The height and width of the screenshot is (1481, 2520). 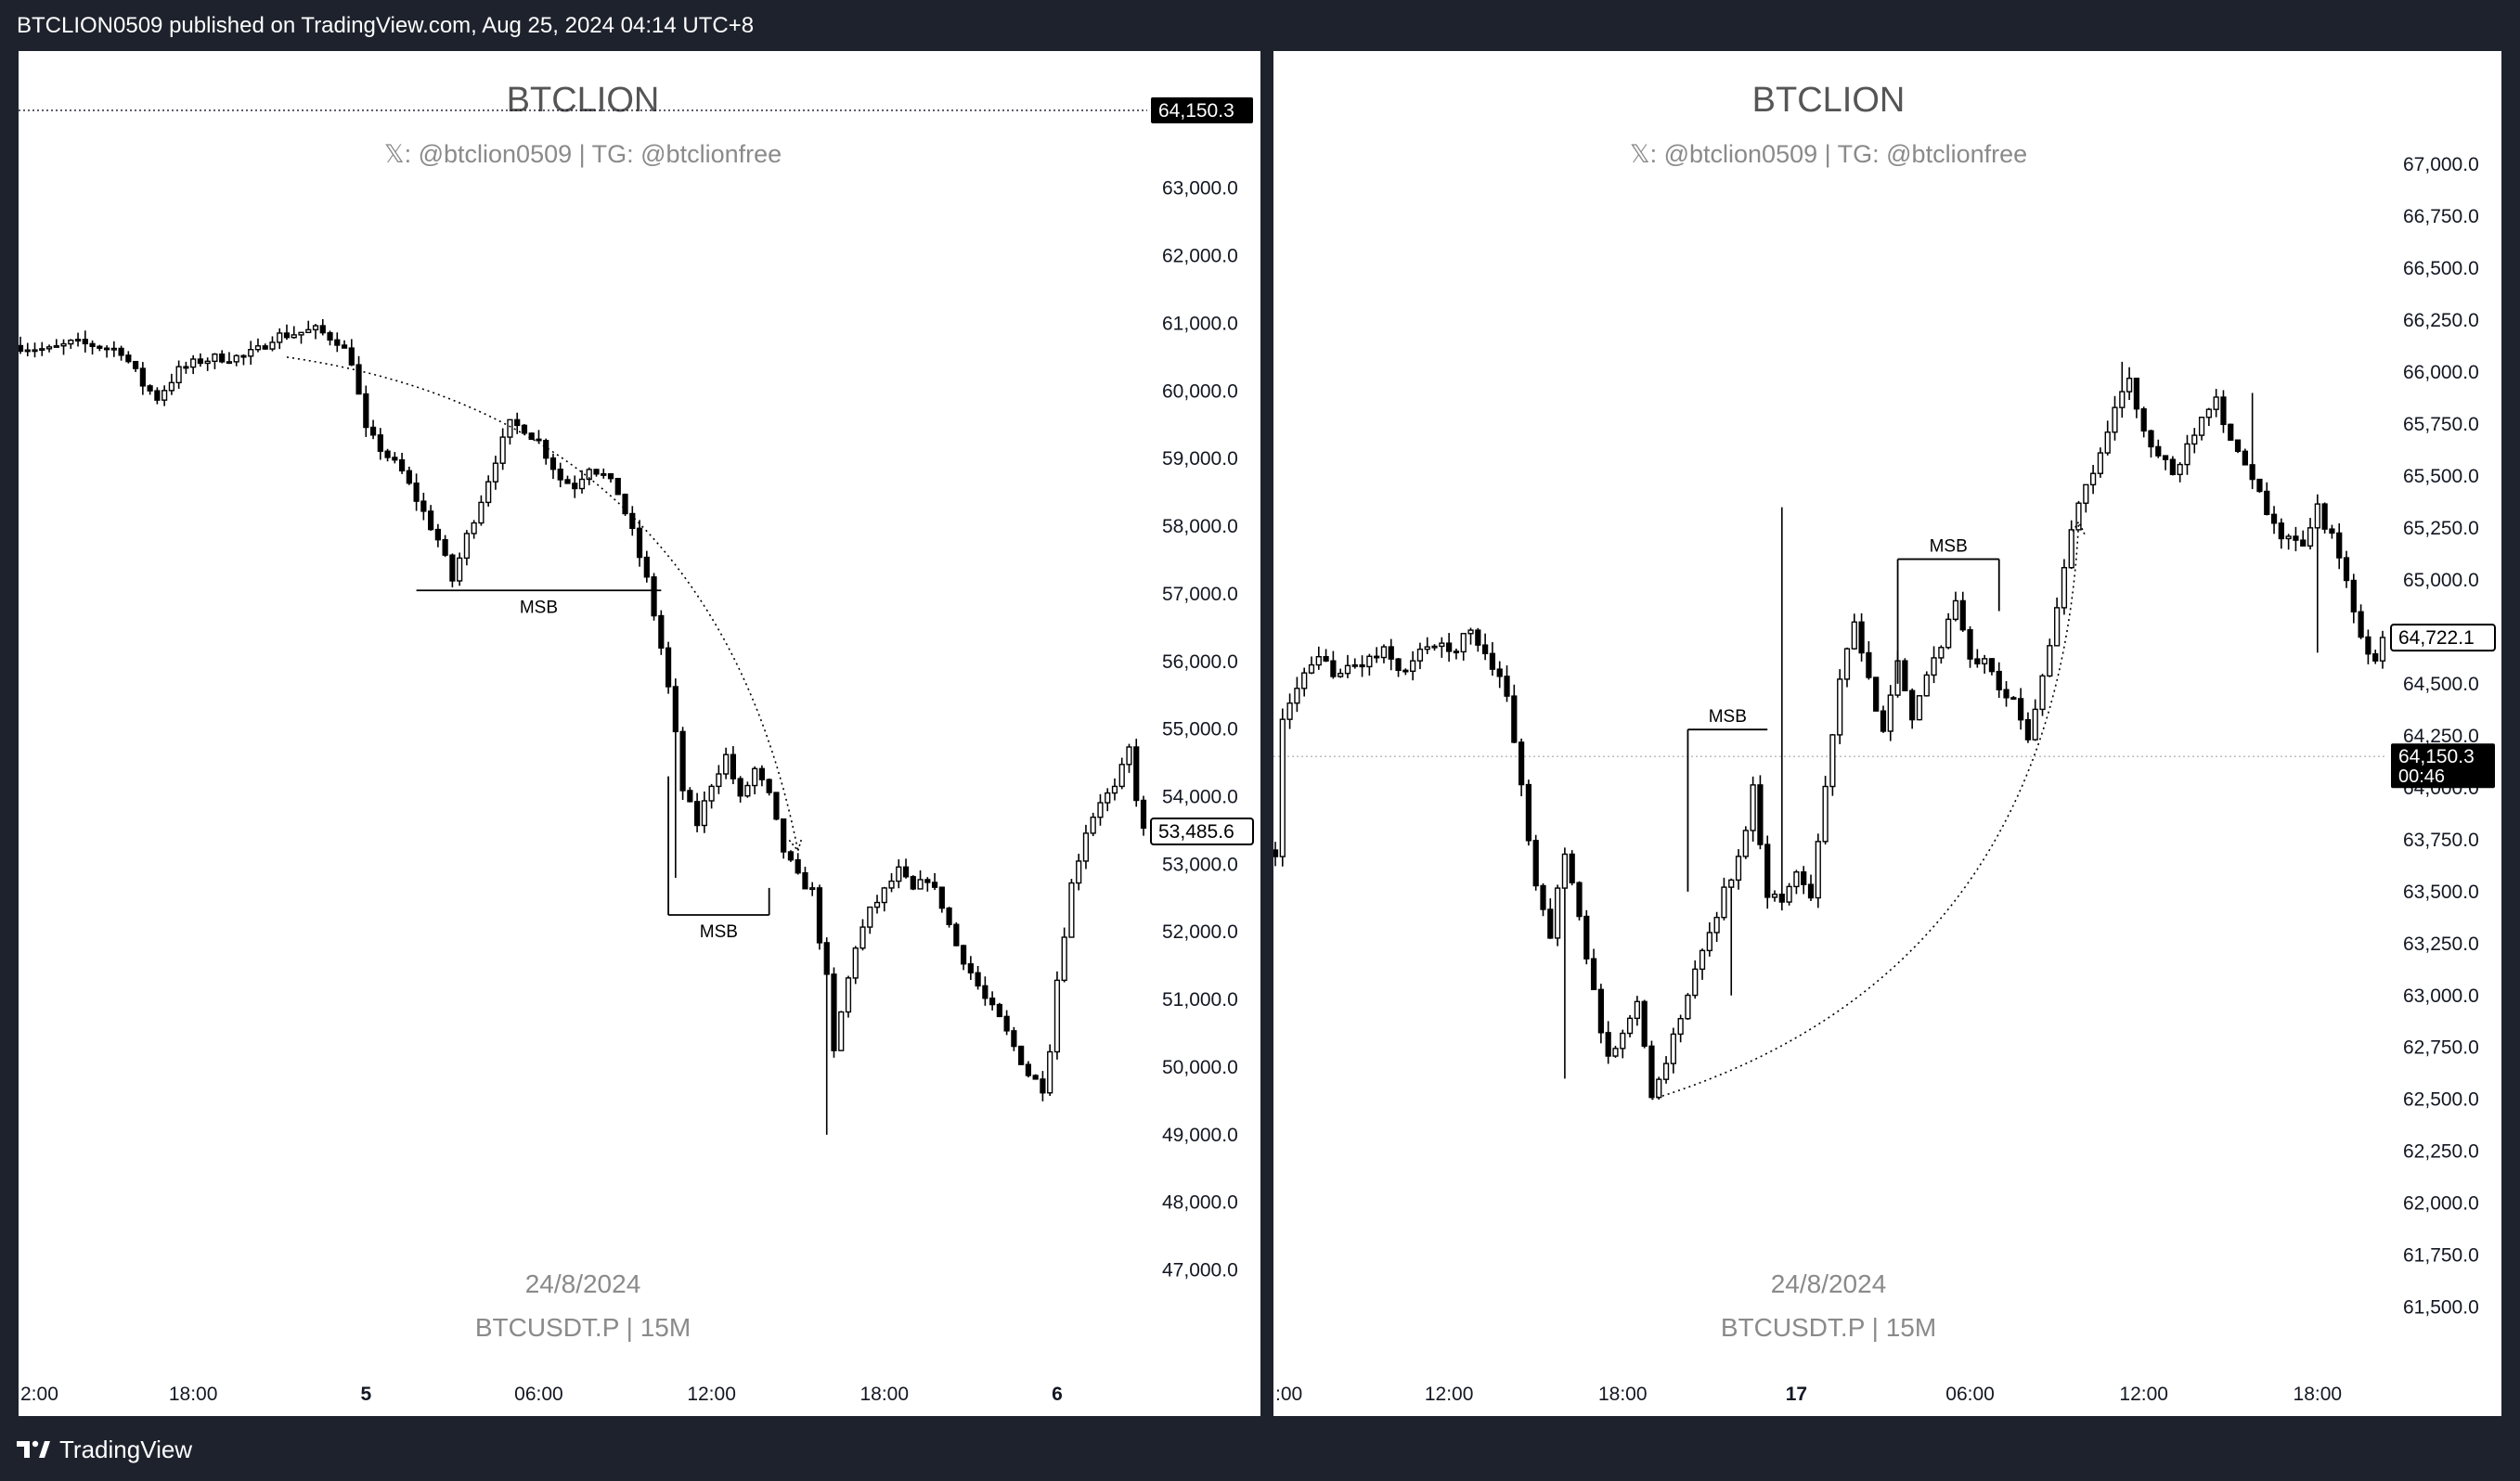 What do you see at coordinates (2443, 638) in the screenshot?
I see `price-tag-outlined` at bounding box center [2443, 638].